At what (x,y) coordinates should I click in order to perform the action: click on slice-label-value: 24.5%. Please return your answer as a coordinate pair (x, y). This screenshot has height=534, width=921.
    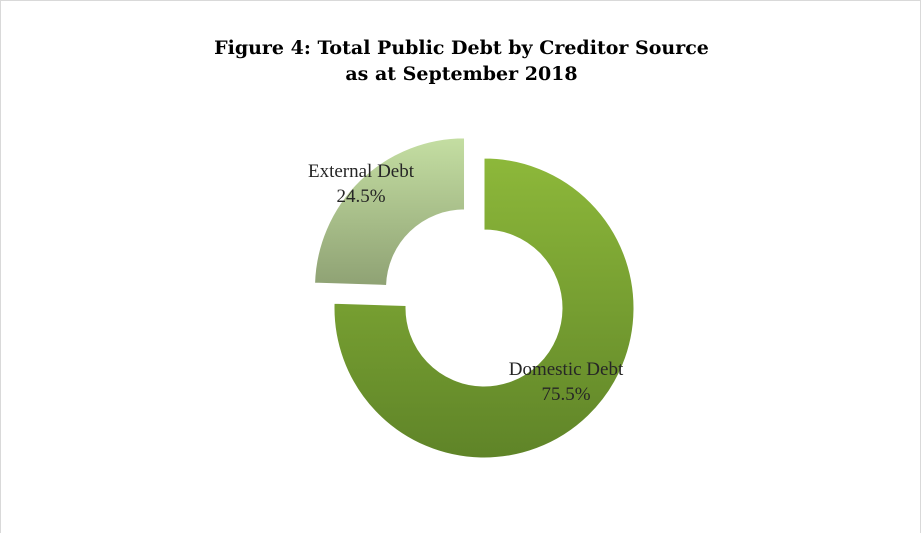
    Looking at the image, I should click on (360, 196).